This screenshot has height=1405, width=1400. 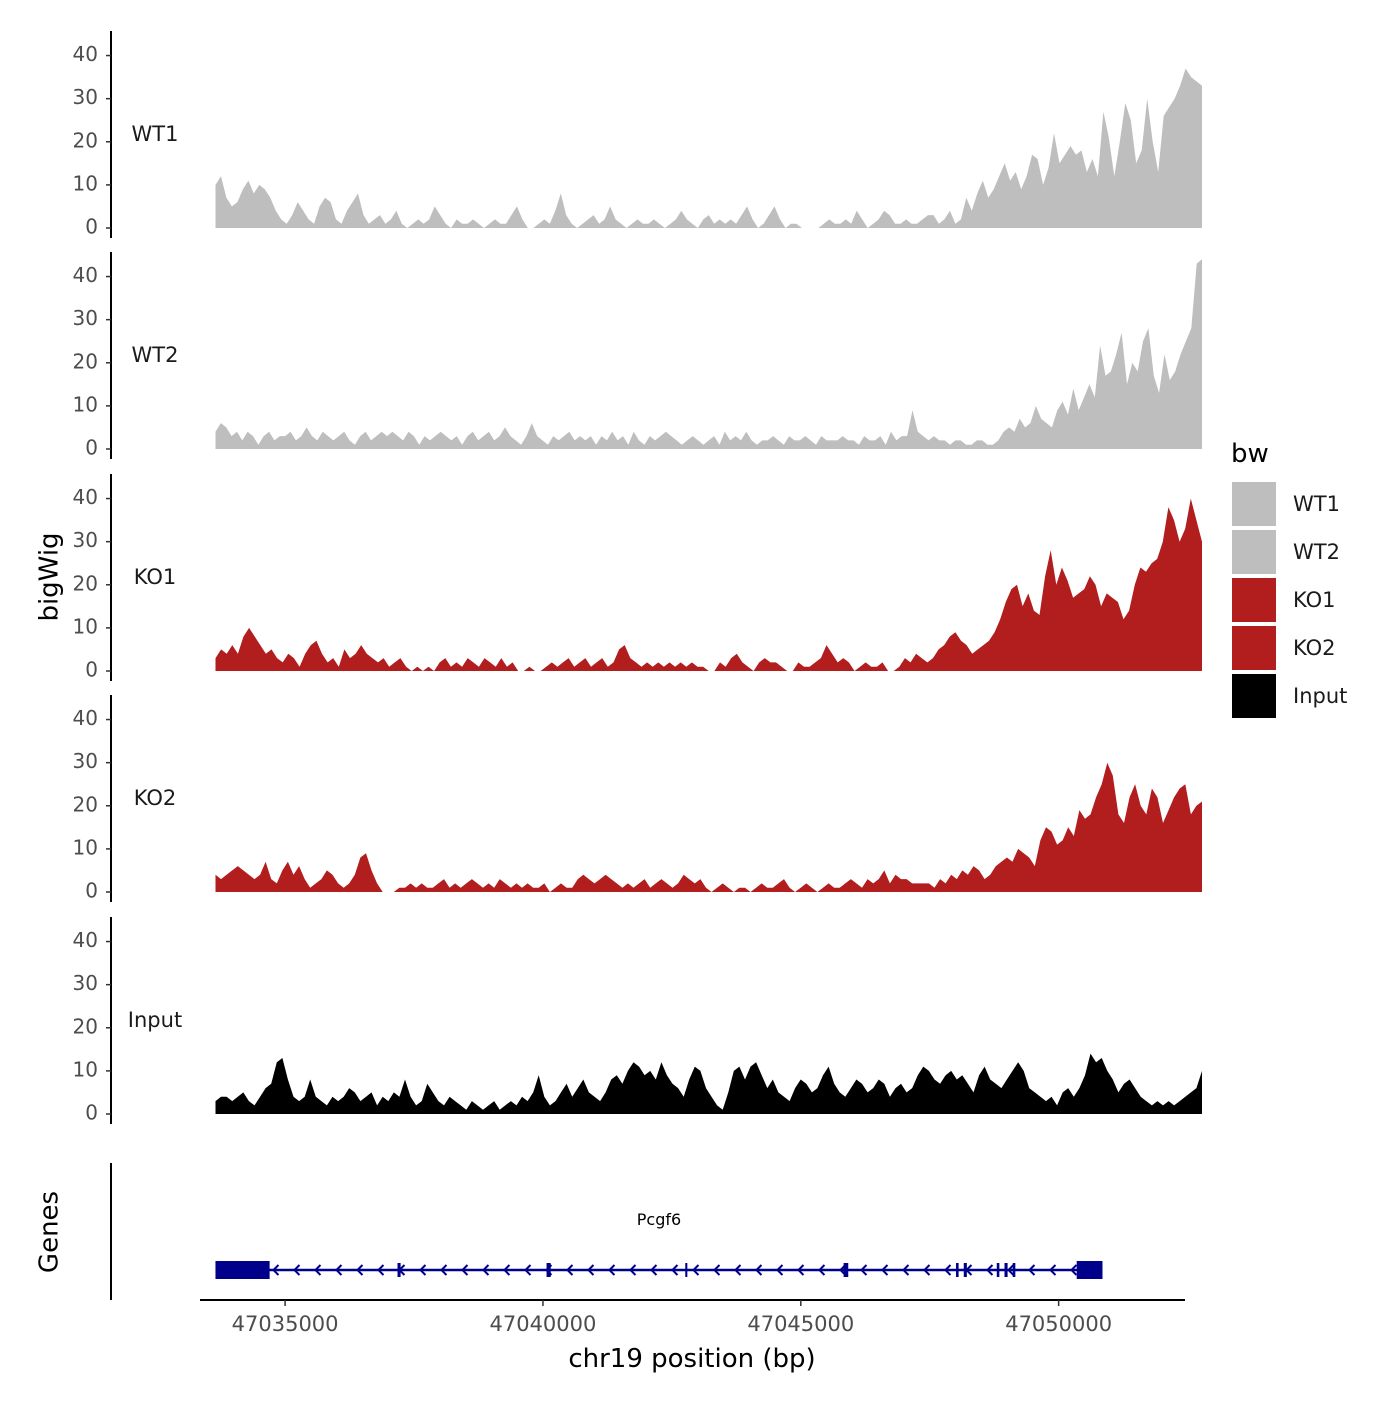 I want to click on y-tick-label-ko2-0: 0, so click(x=91, y=891).